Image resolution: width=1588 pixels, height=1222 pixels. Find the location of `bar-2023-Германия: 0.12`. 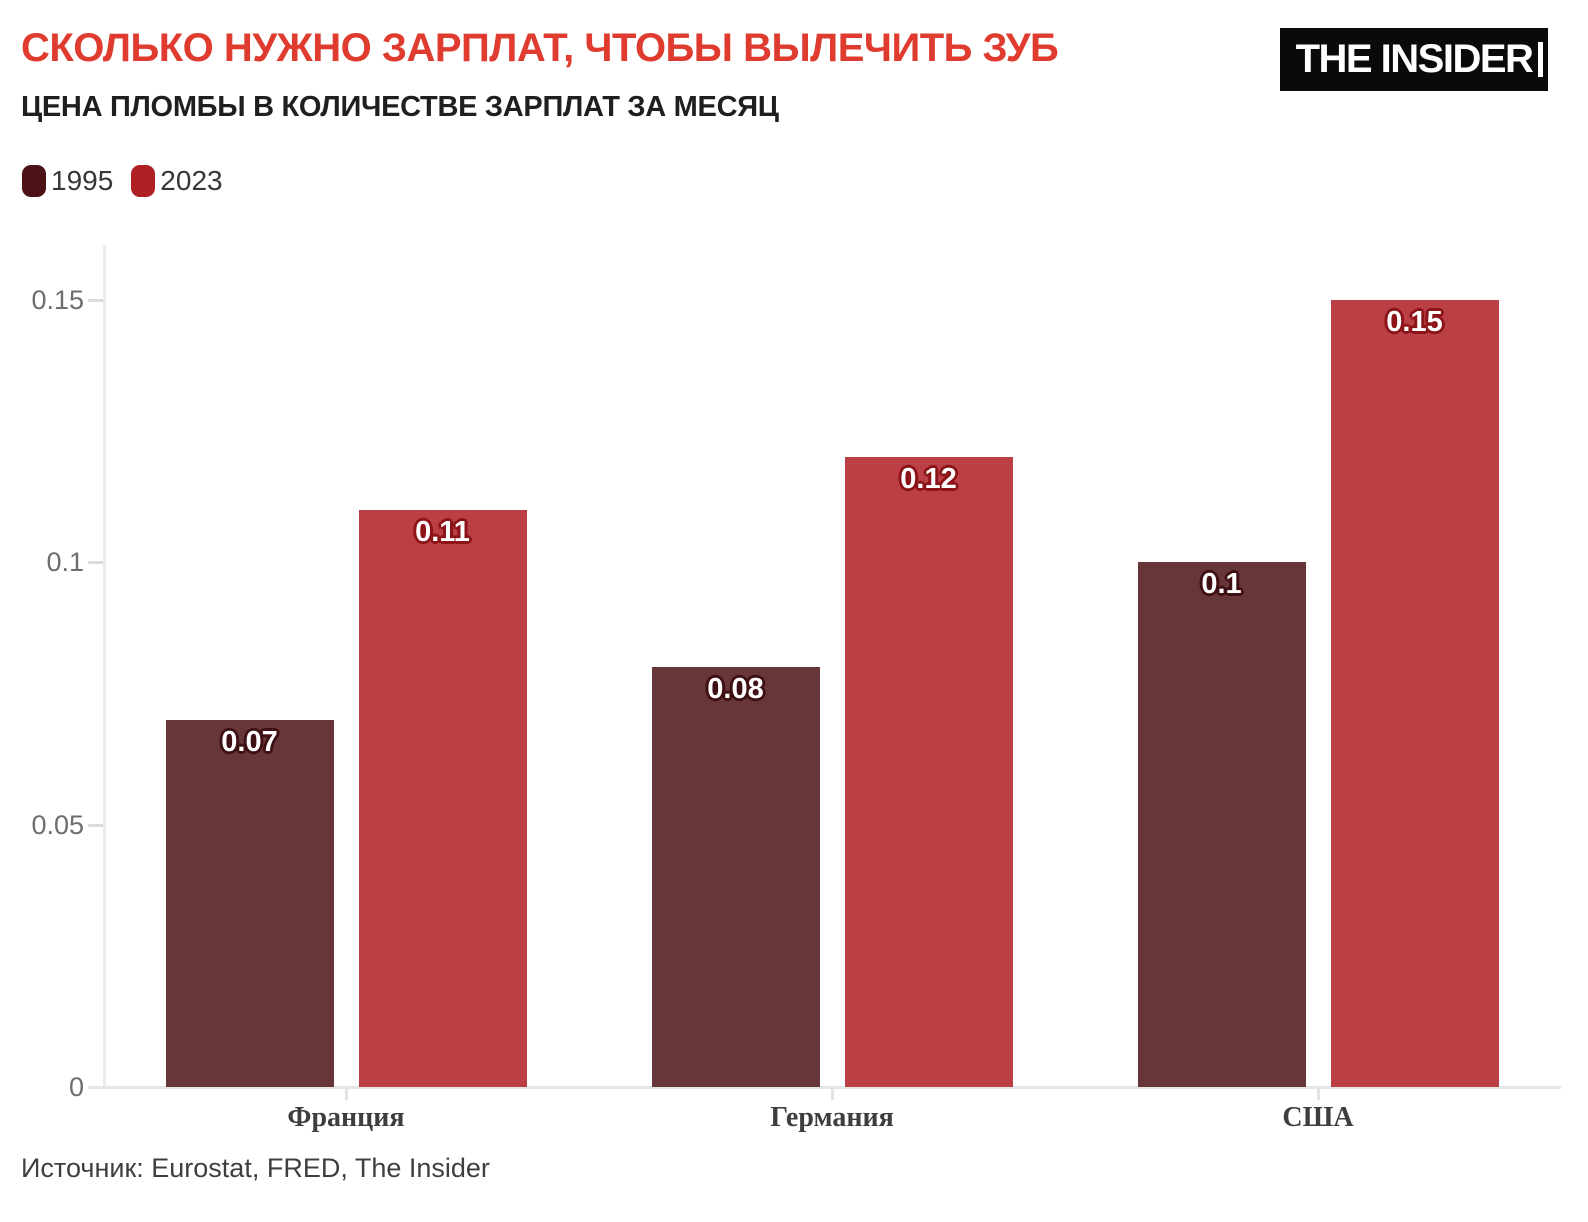

bar-2023-Германия: 0.12 is located at coordinates (928, 772).